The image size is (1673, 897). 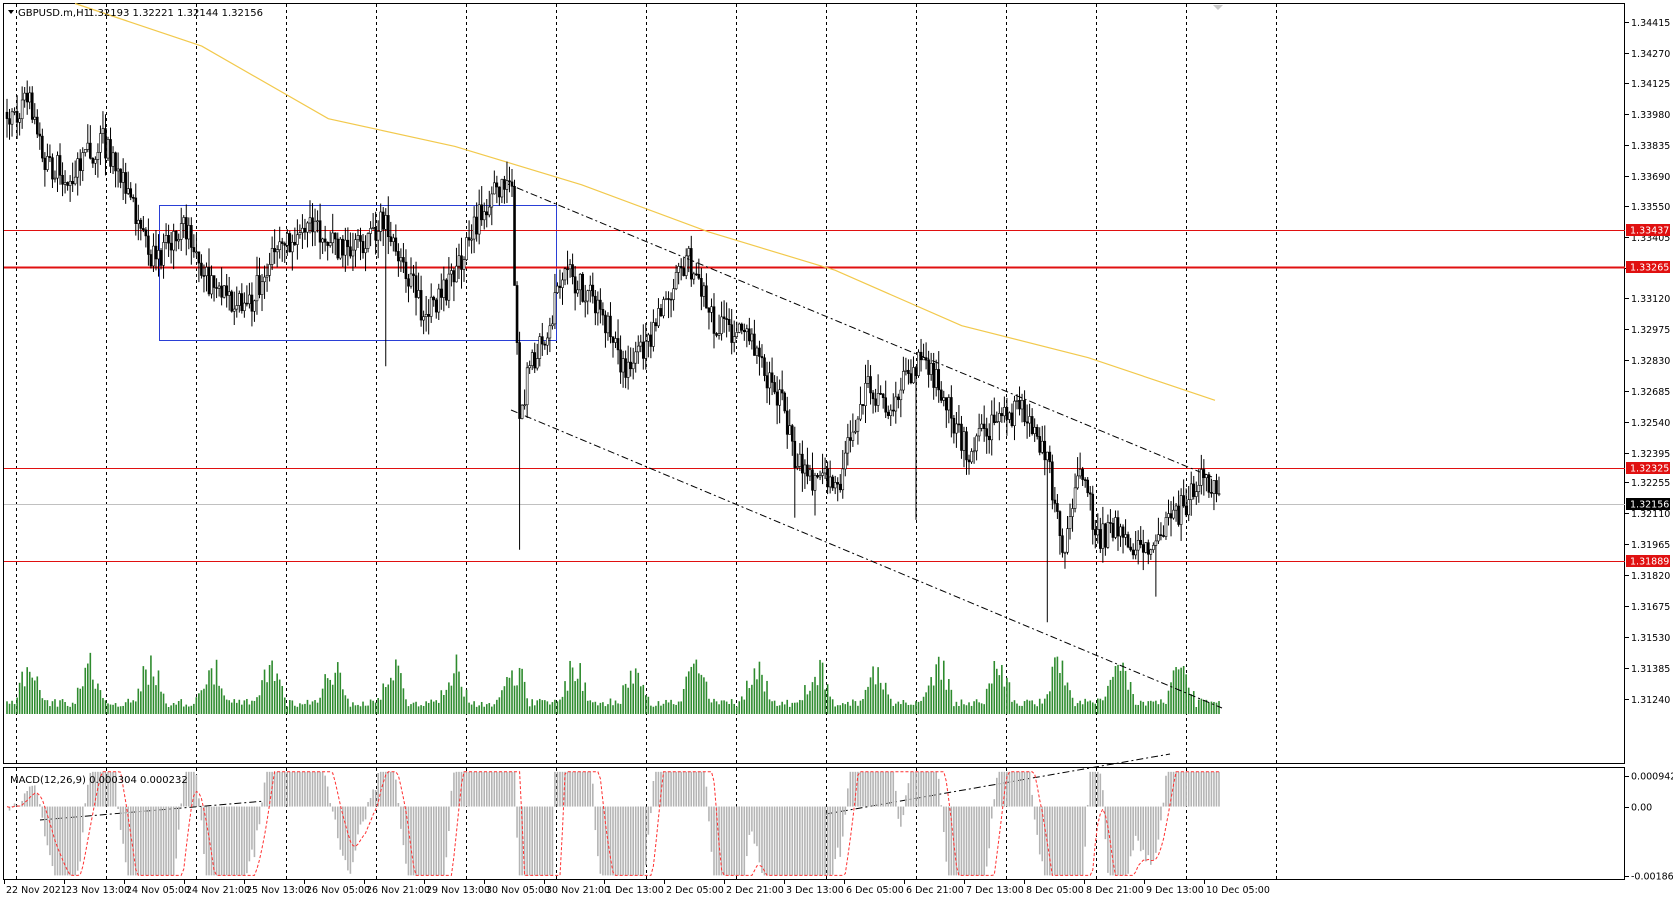 I want to click on dropdown-triangle-icon, so click(x=11, y=12).